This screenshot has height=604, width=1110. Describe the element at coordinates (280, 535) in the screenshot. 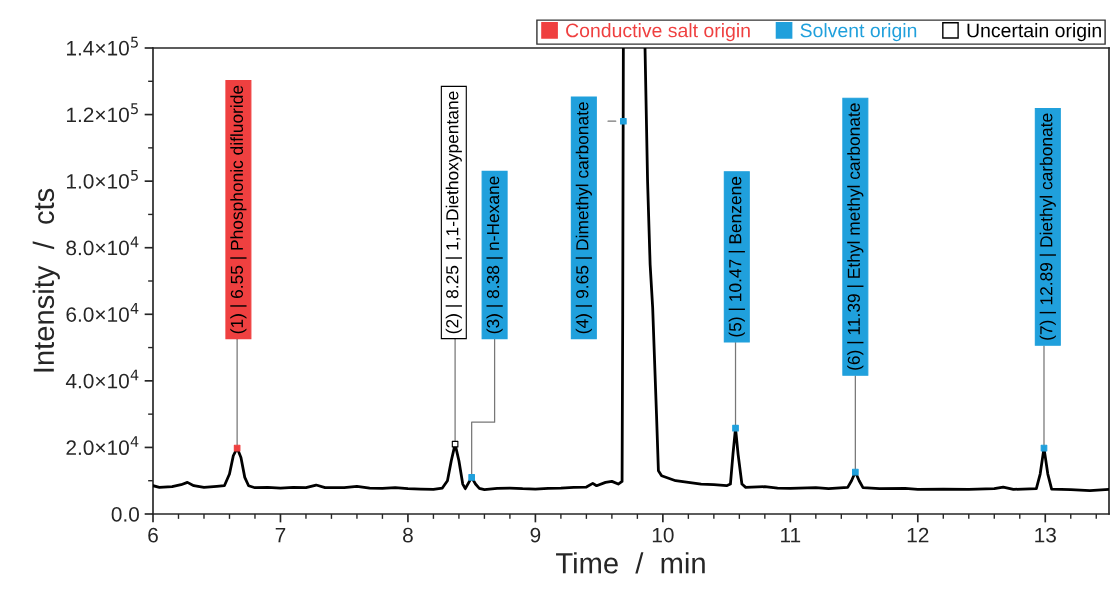

I see `x-tick-label: 7` at that location.